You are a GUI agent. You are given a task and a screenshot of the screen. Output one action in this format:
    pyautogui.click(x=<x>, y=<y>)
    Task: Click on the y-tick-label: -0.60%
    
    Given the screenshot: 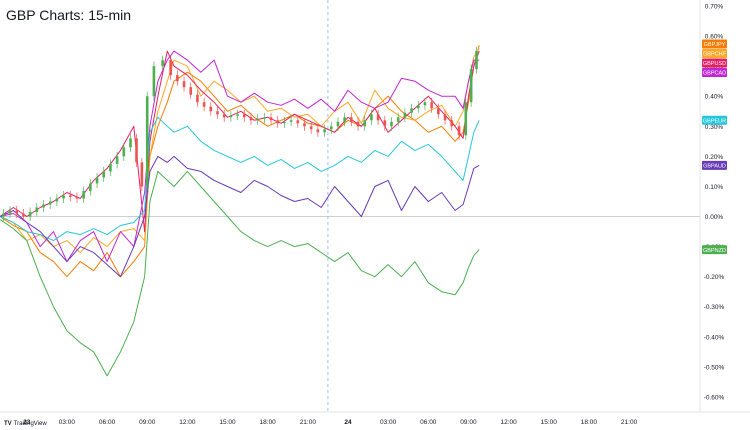 What is the action you would take?
    pyautogui.click(x=714, y=397)
    